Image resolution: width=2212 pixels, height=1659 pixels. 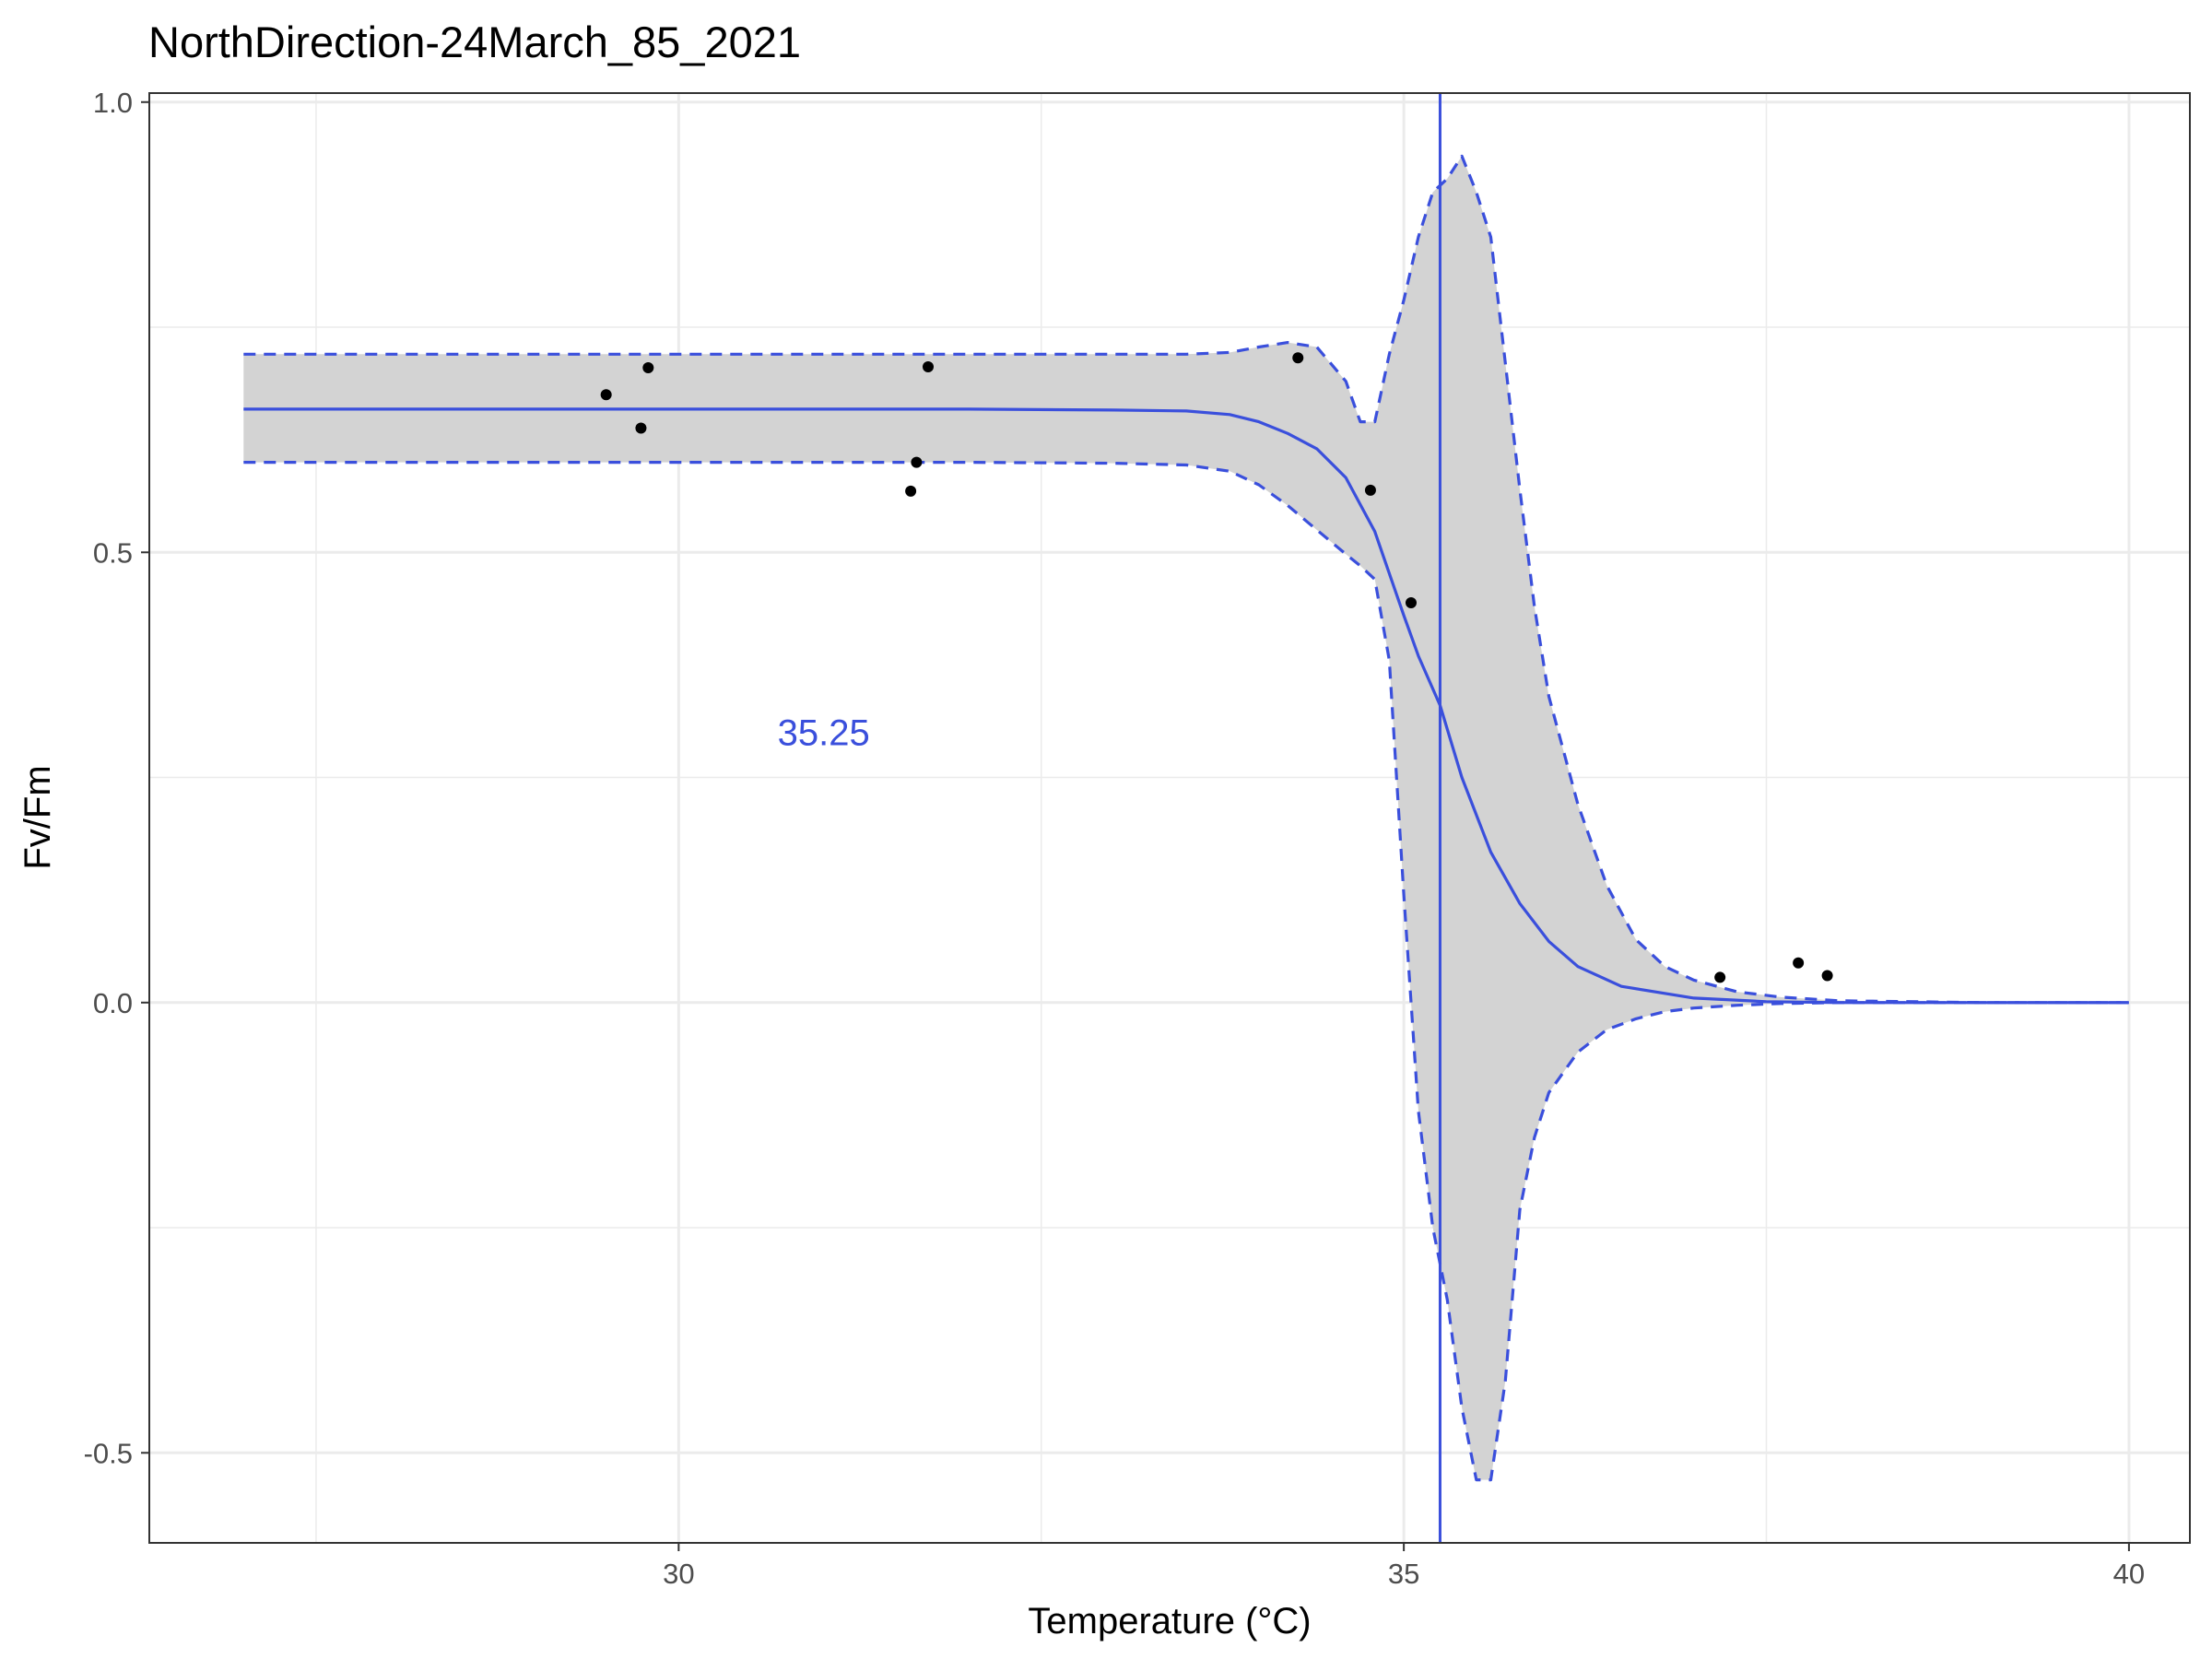 I want to click on y-tick-label: 1.0, so click(x=113, y=103).